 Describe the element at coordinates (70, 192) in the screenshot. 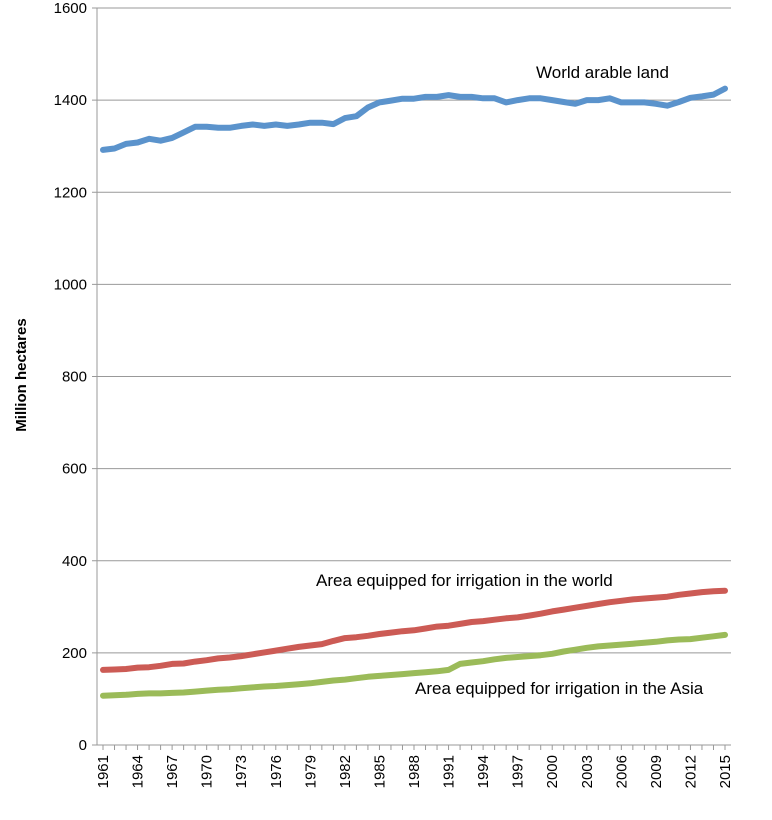

I see `y-tick-label: 1200` at that location.